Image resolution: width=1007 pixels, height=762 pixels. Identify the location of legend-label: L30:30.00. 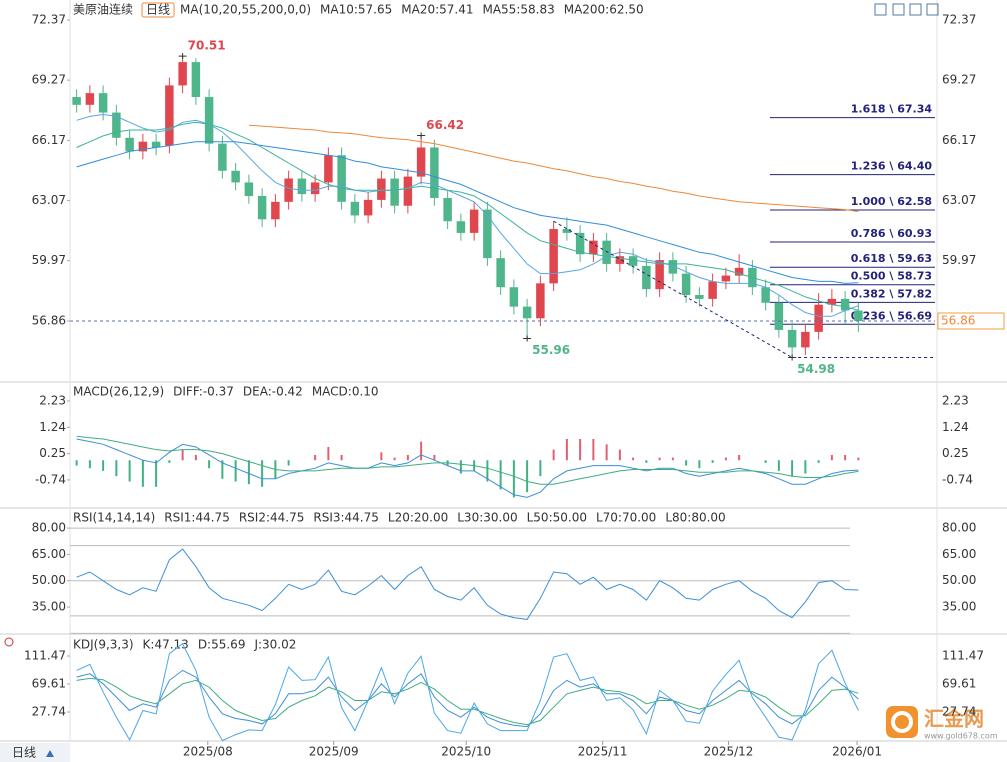
(487, 518).